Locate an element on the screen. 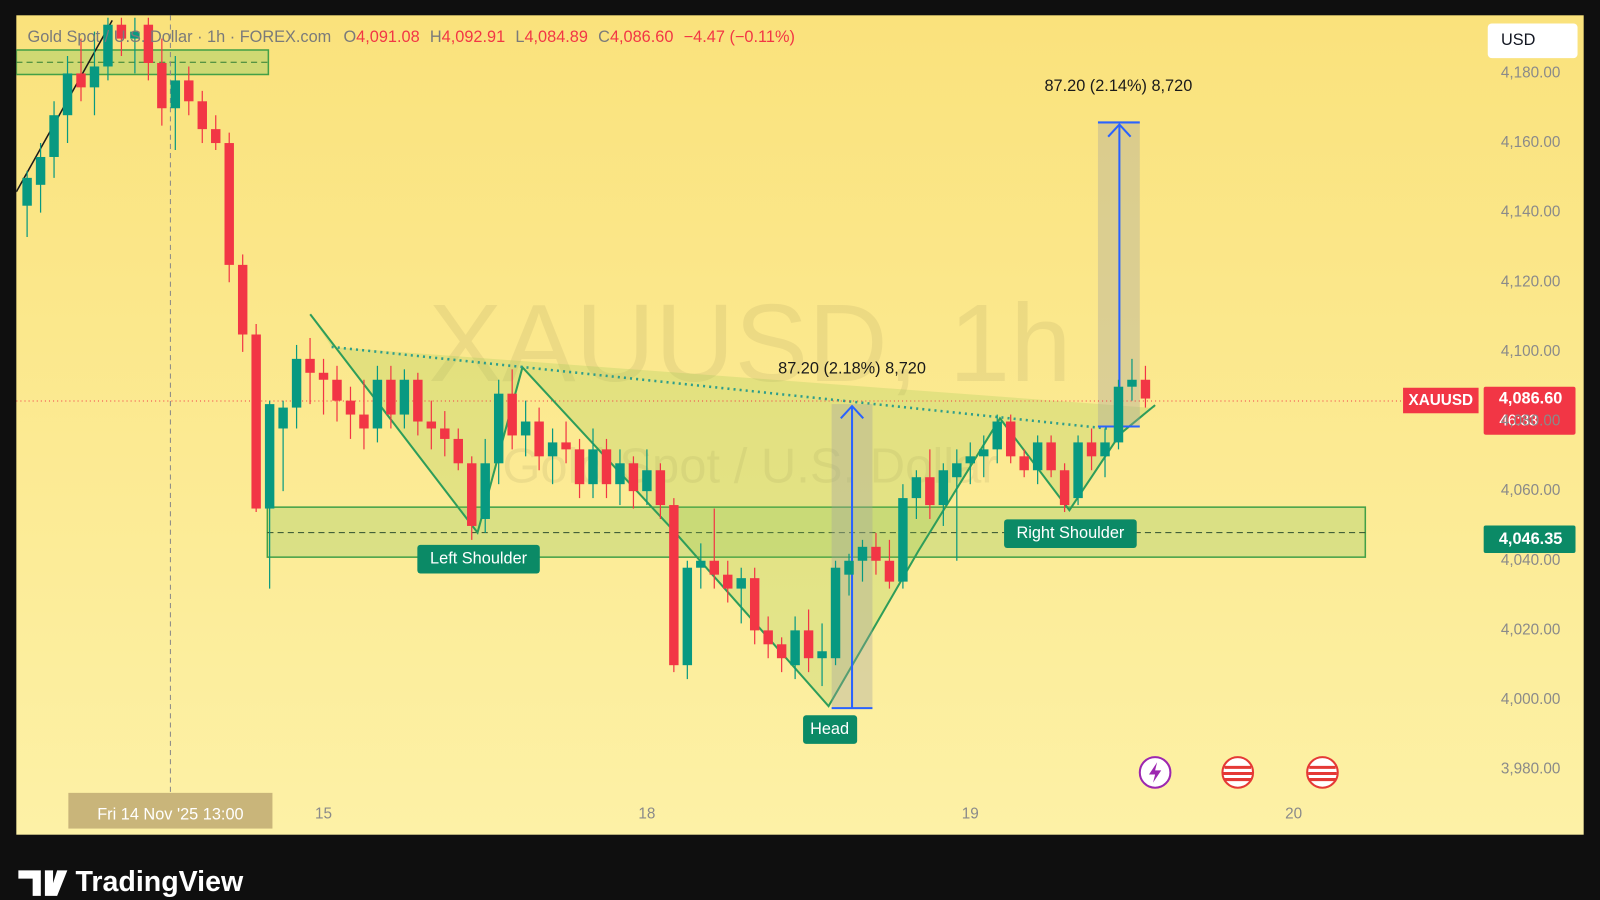  y-tick-label: 4,020.00 is located at coordinates (1531, 629).